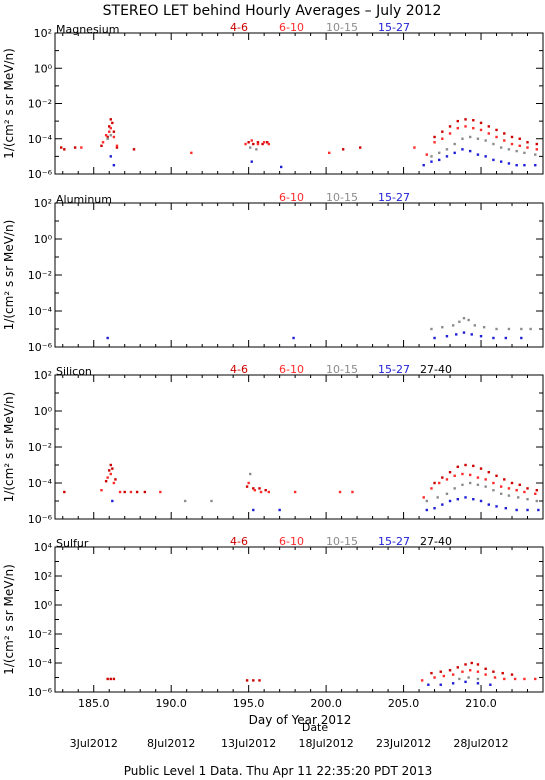  Describe the element at coordinates (394, 541) in the screenshot. I see `legend-15-27: 15-27` at that location.